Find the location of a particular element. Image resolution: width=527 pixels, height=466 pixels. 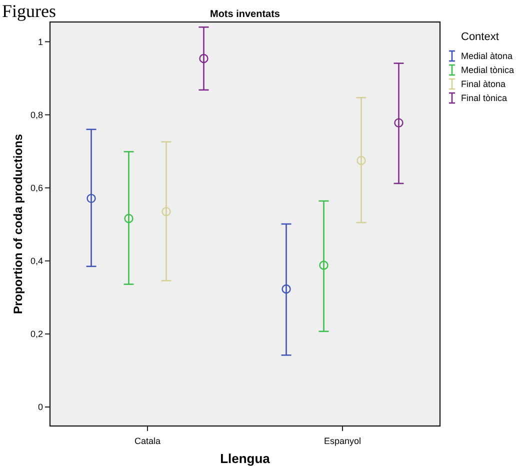

y-tick-label: 0 is located at coordinates (40, 407).